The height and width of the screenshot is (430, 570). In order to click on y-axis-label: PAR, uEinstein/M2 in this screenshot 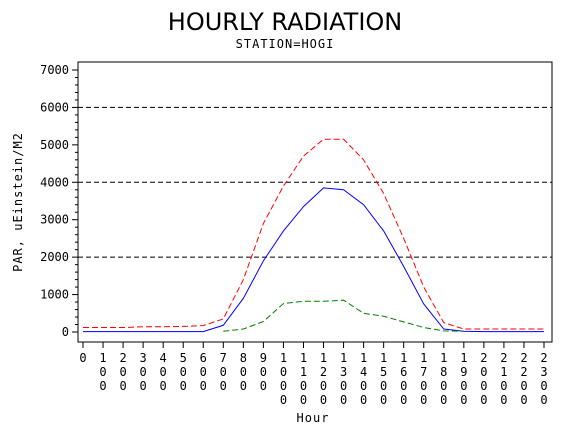, I will do `click(18, 202)`.